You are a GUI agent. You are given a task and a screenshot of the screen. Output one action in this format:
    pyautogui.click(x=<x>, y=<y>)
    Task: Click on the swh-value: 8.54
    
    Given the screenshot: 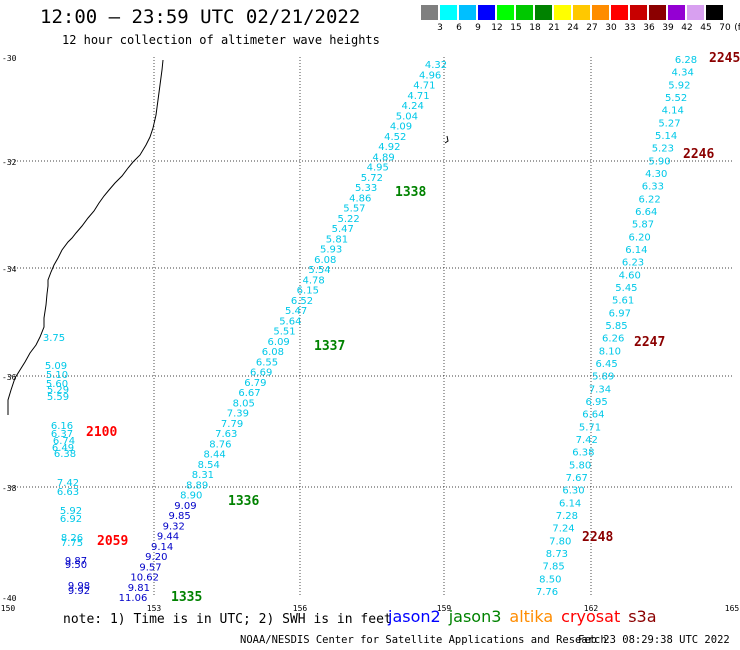 What is the action you would take?
    pyautogui.click(x=209, y=465)
    